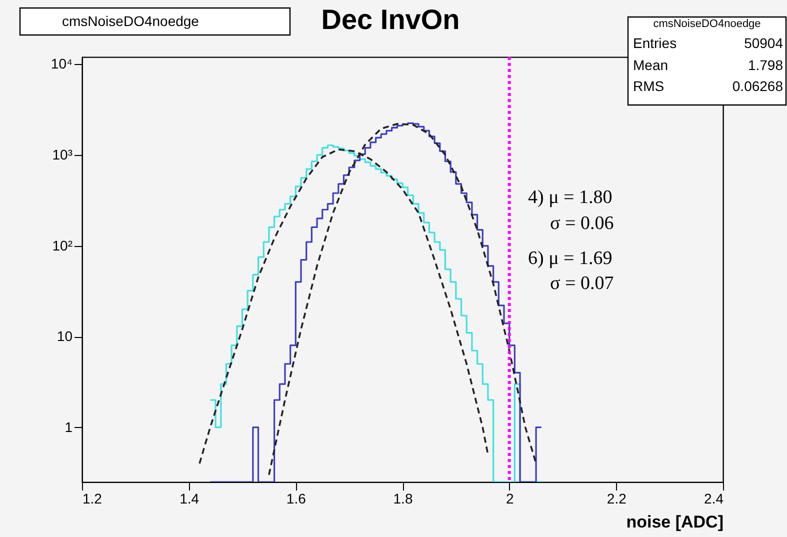 This screenshot has width=787, height=537. I want to click on annotation: Mean, so click(650, 65).